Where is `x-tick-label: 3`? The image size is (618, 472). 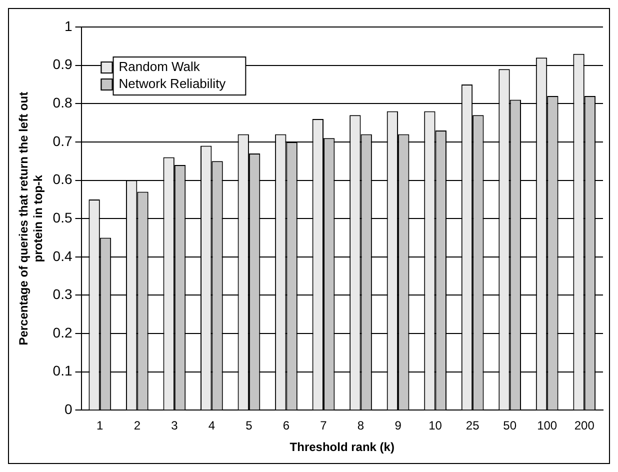 x-tick-label: 3 is located at coordinates (174, 425).